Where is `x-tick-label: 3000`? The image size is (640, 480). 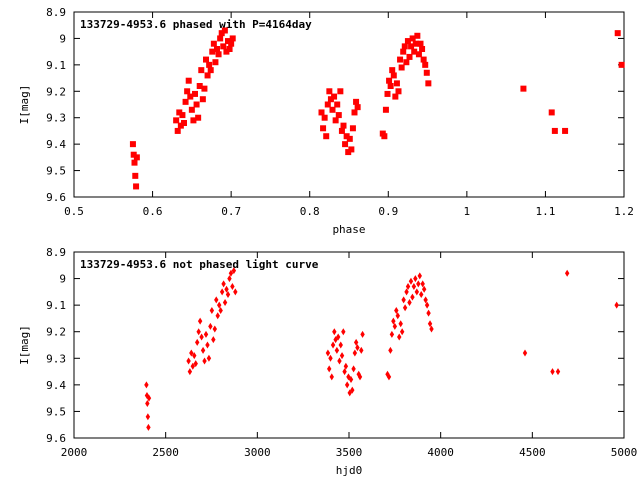 x-tick-label: 3000 is located at coordinates (257, 452).